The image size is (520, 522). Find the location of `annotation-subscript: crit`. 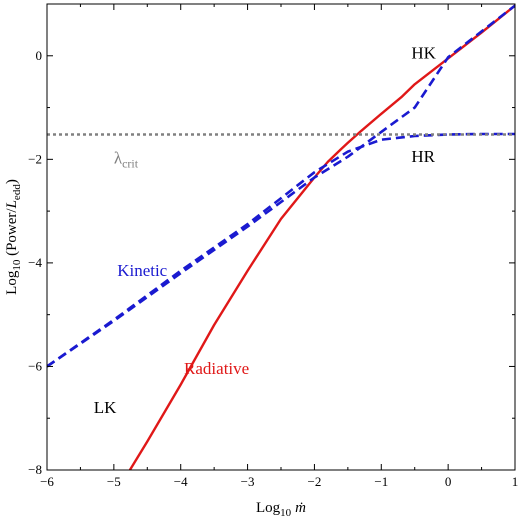

annotation-subscript: crit is located at coordinates (130, 163).